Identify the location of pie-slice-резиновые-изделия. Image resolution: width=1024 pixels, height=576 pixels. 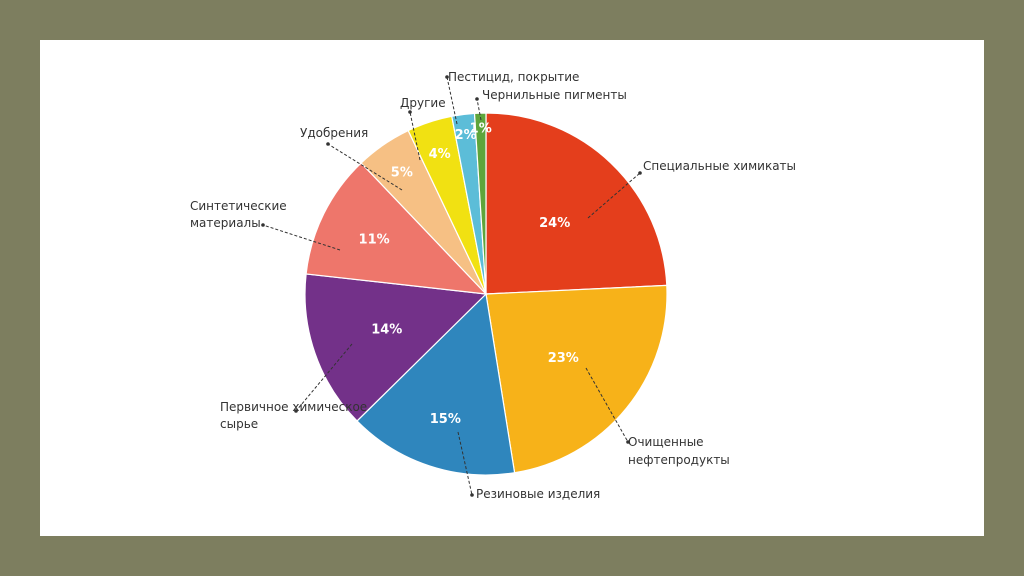
(436, 384).